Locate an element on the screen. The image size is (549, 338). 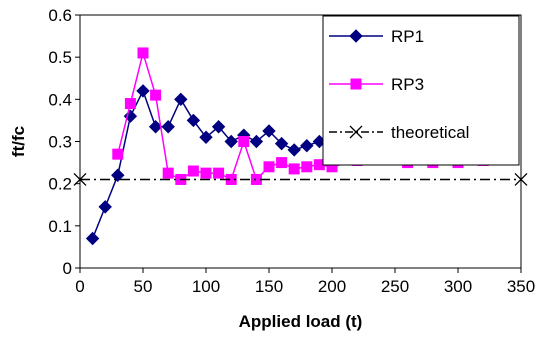
x-tick-label: 100 is located at coordinates (206, 286).